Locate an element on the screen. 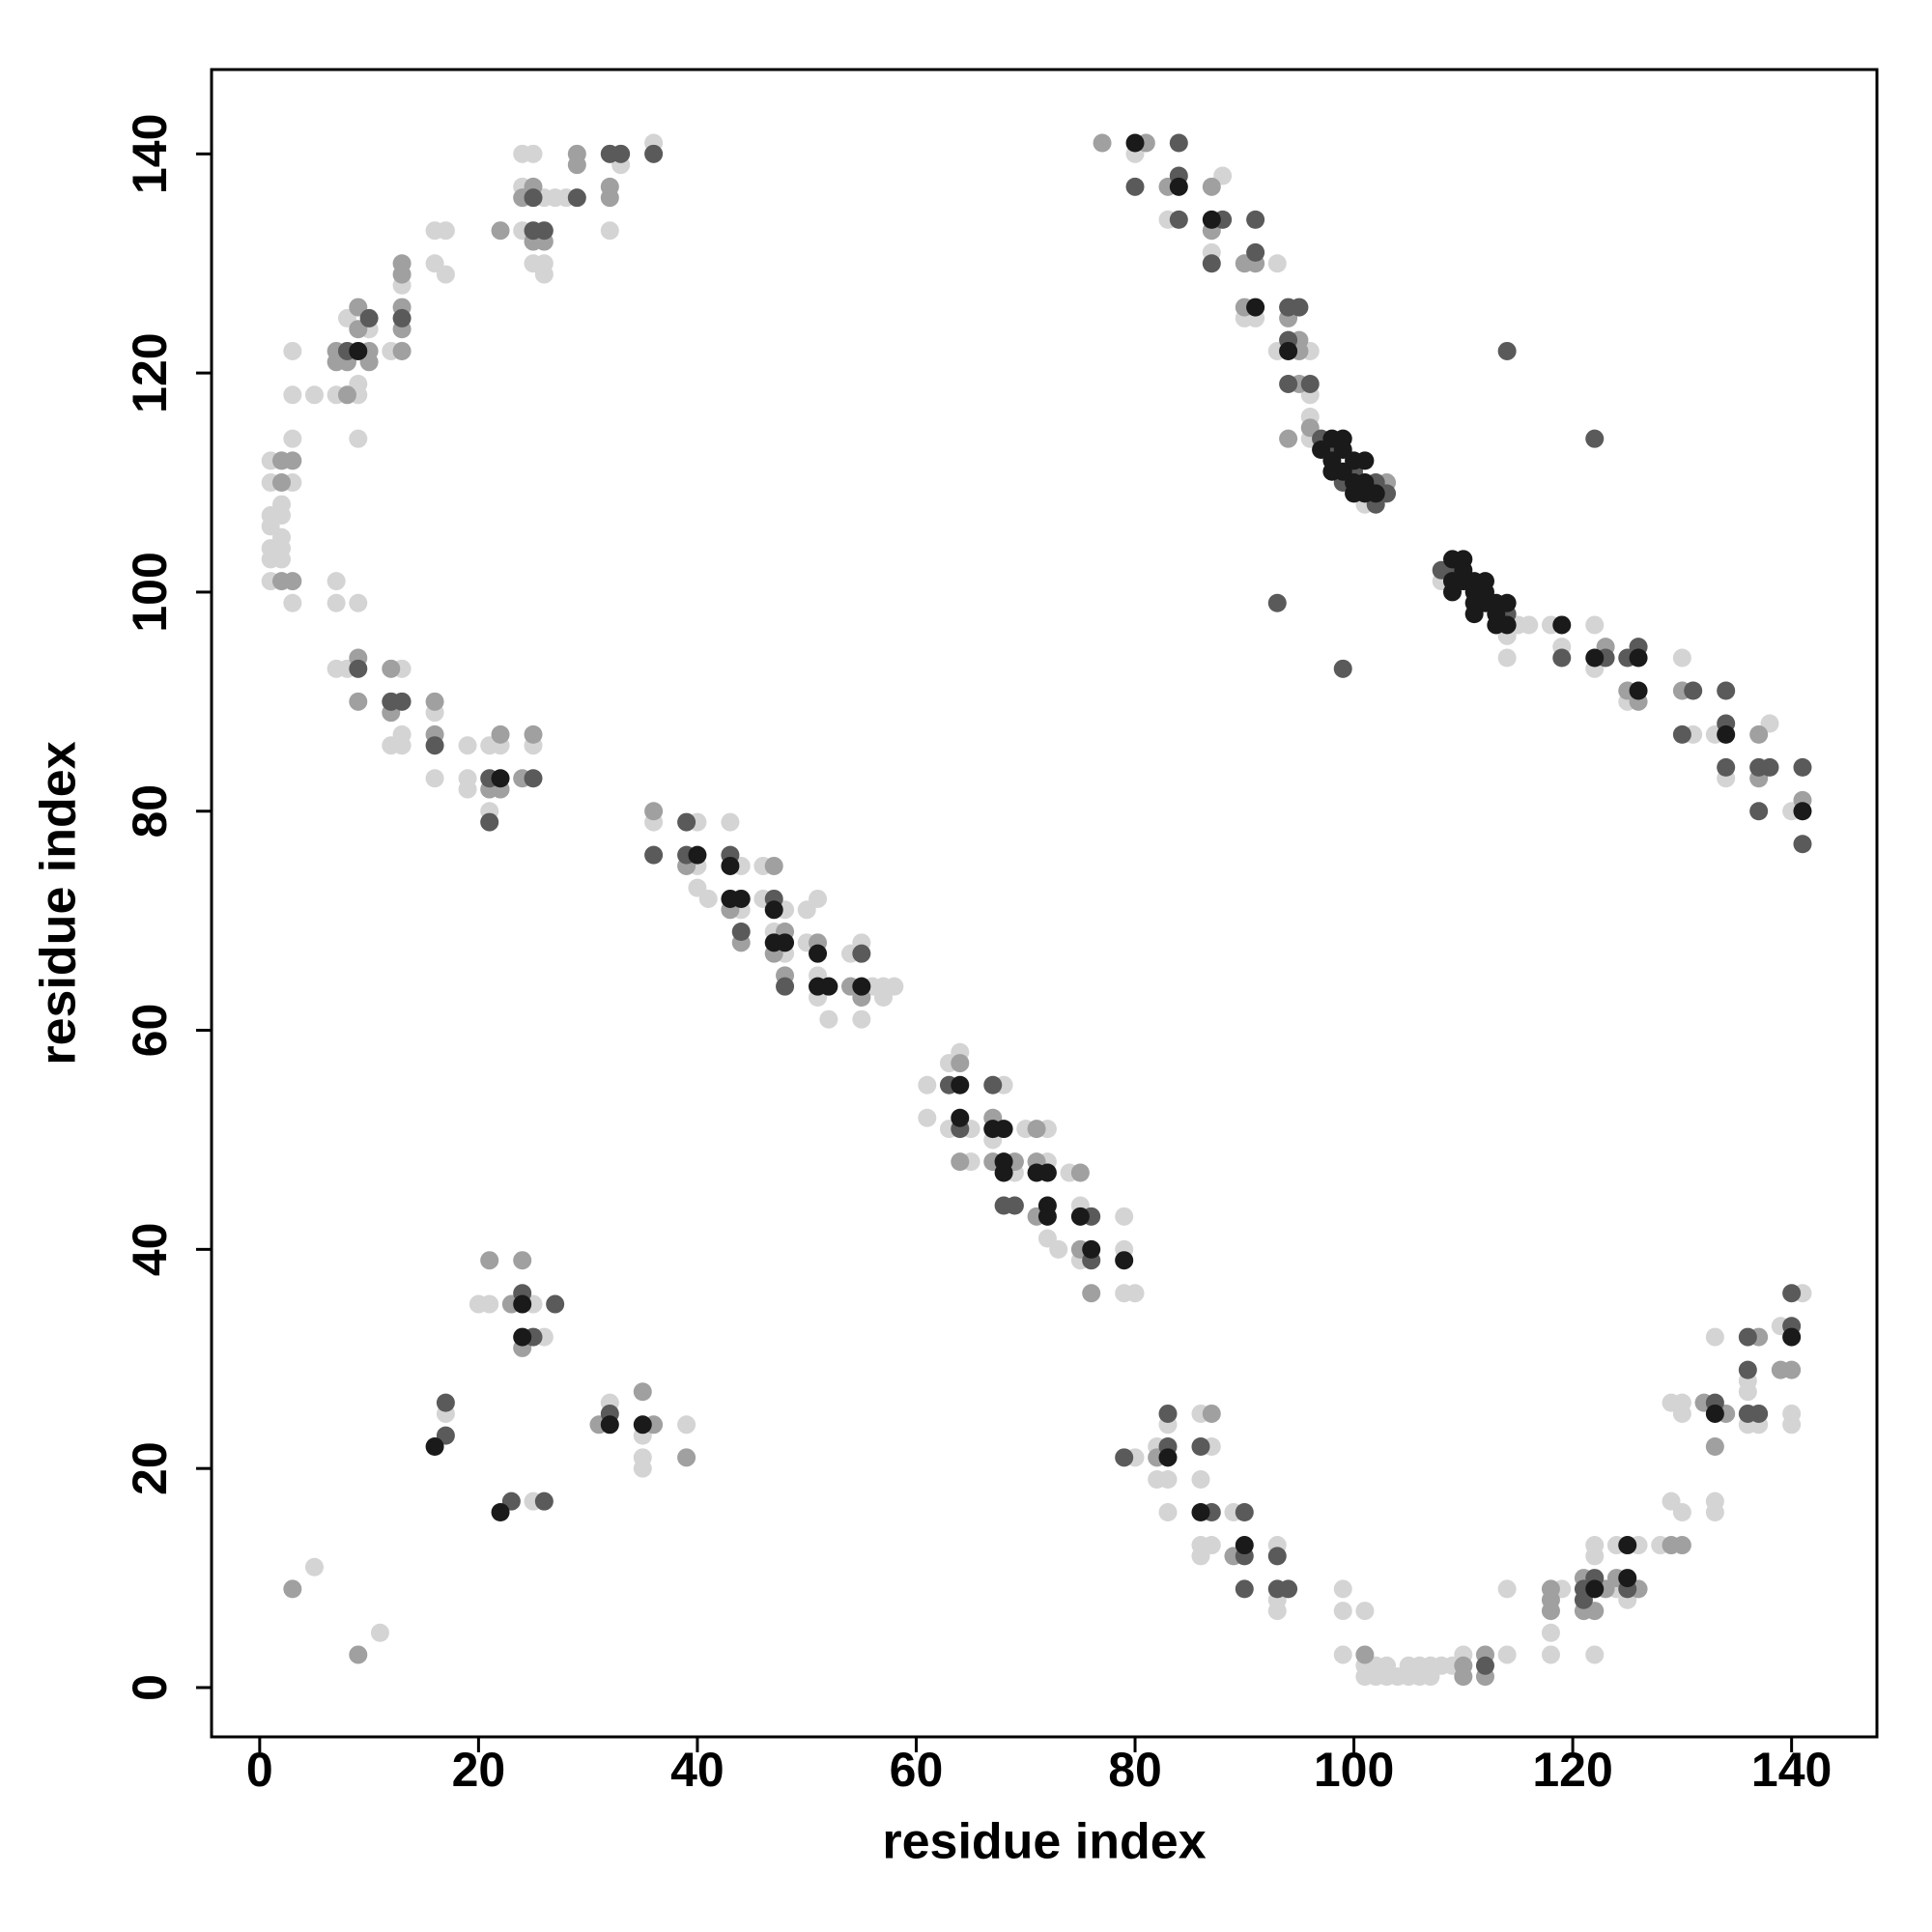 The width and height of the screenshot is (1932, 1932). y-tick-label: 40 is located at coordinates (150, 1250).